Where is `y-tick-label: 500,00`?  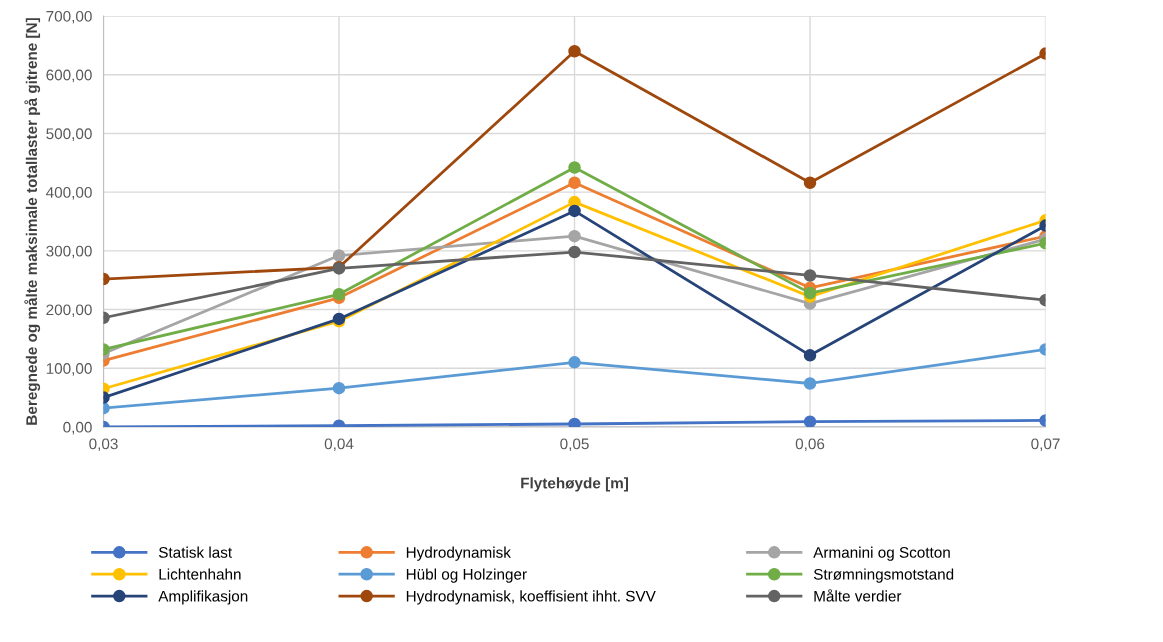
y-tick-label: 500,00 is located at coordinates (69, 134).